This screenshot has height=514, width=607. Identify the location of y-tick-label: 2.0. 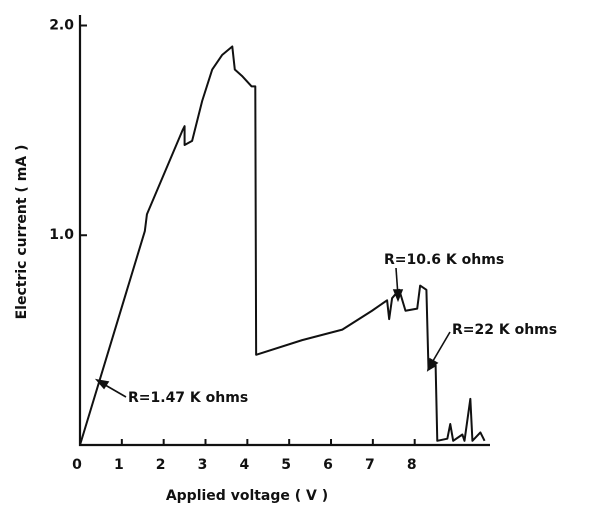
(61, 25).